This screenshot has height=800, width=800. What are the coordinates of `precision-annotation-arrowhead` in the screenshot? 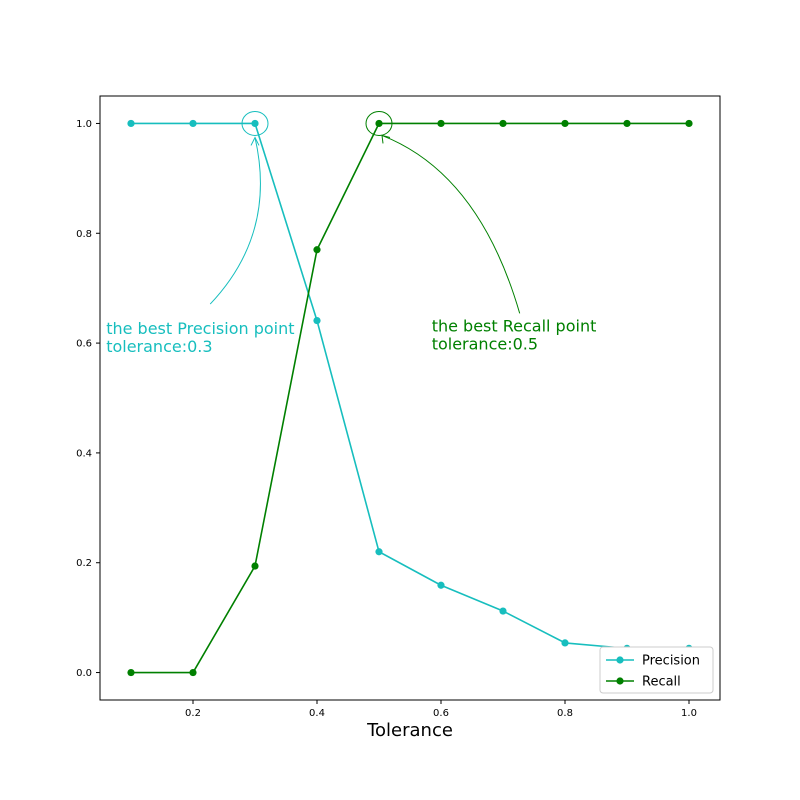 It's located at (255, 141).